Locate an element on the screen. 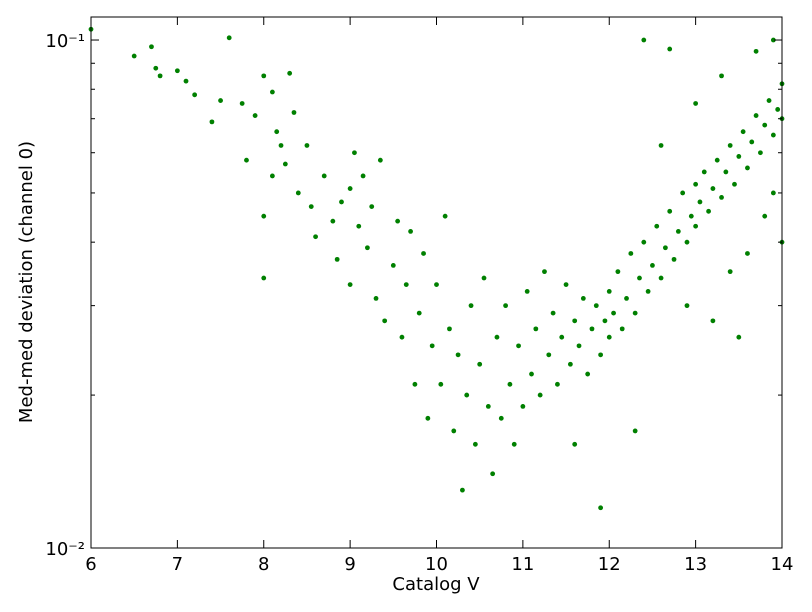 Image resolution: width=812 pixels, height=612 pixels. x-tick-label: 12 is located at coordinates (609, 564).